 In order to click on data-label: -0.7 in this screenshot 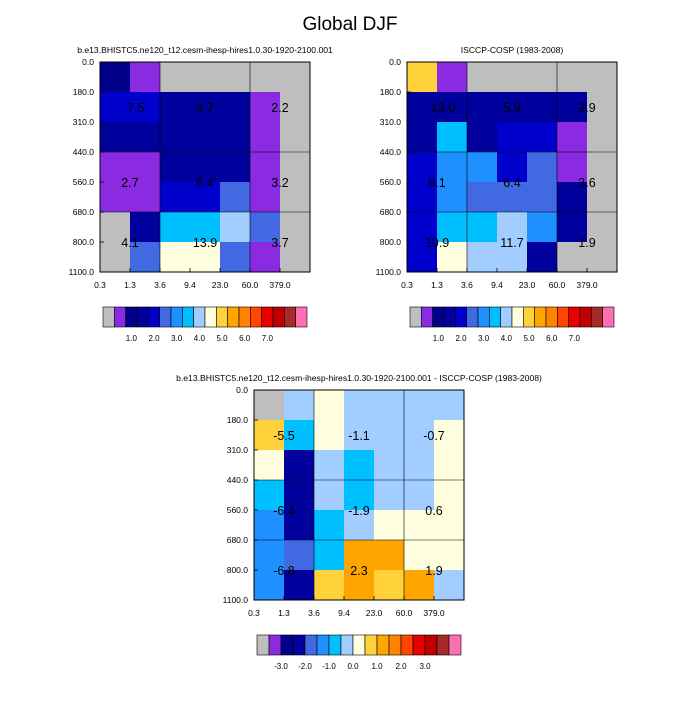, I will do `click(434, 436)`.